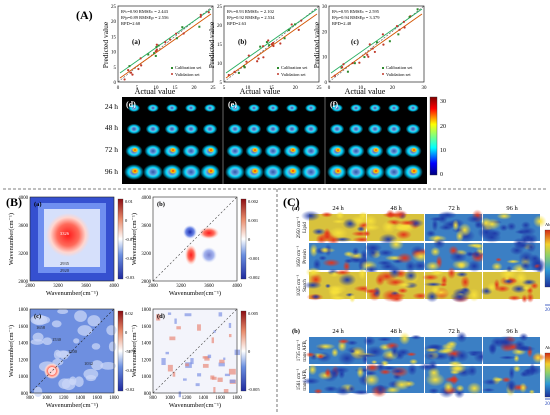 This screenshot has height=415, width=550. I want to click on corr-xtick: 800, so click(153, 398).